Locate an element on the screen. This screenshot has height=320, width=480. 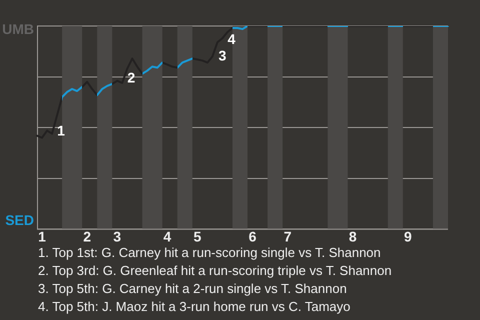
text: 2. Top 3rd: G. Greenleaf hit a run-scoring triple vs T. Shannon is located at coordinates (215, 271).